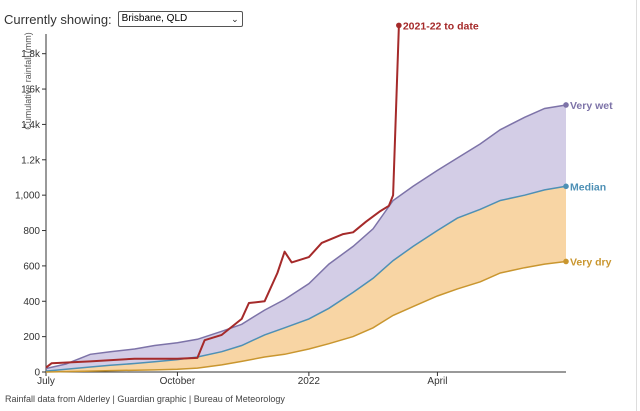  I want to click on currently-showing-label: Currently showing:, so click(58, 19).